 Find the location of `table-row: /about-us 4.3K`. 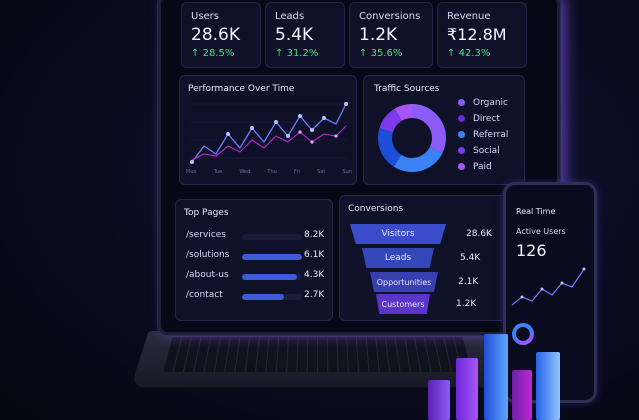

table-row: /about-us 4.3K is located at coordinates (259, 278).